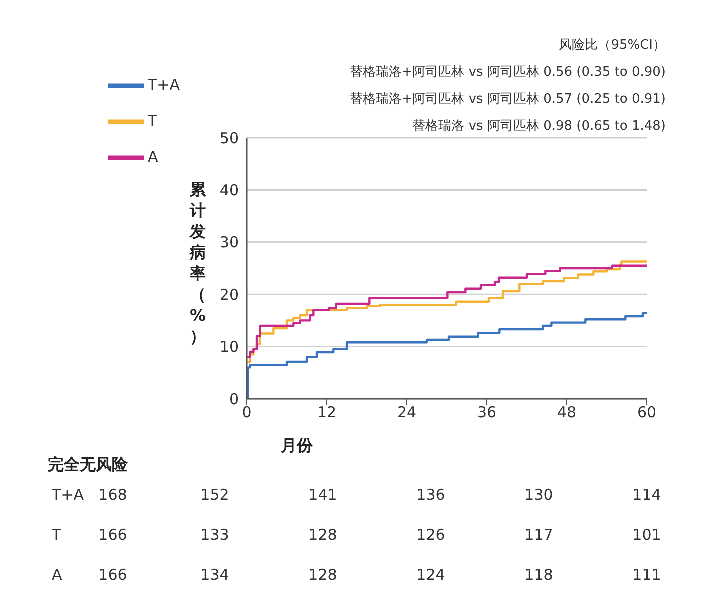 The height and width of the screenshot is (608, 714). What do you see at coordinates (539, 575) in the screenshot?
I see `text: 118` at bounding box center [539, 575].